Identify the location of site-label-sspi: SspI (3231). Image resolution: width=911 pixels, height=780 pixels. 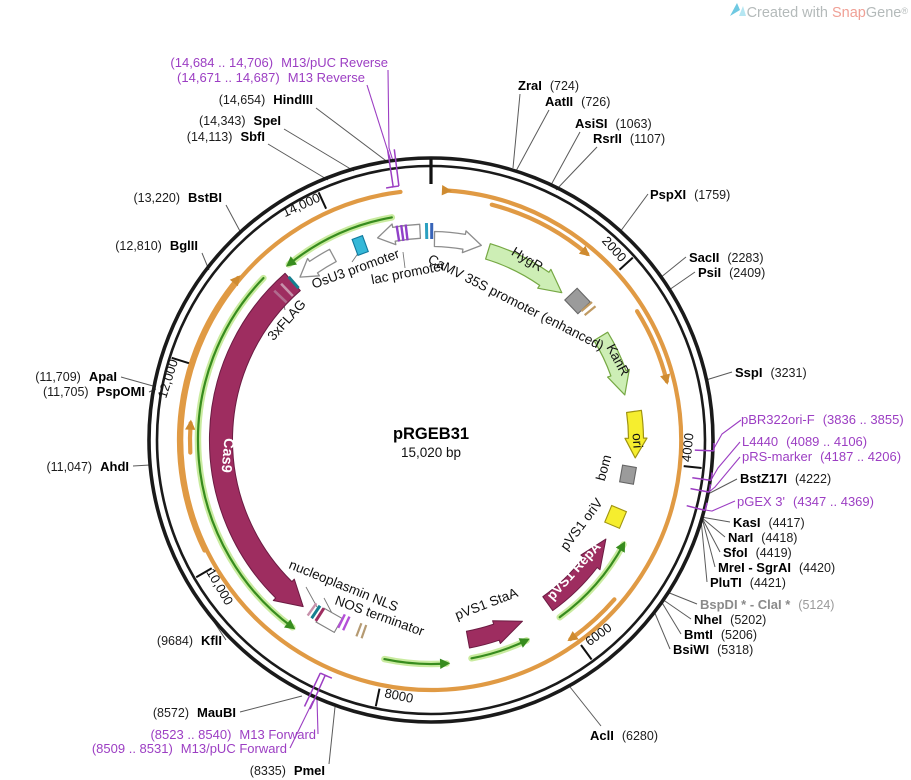
(771, 372).